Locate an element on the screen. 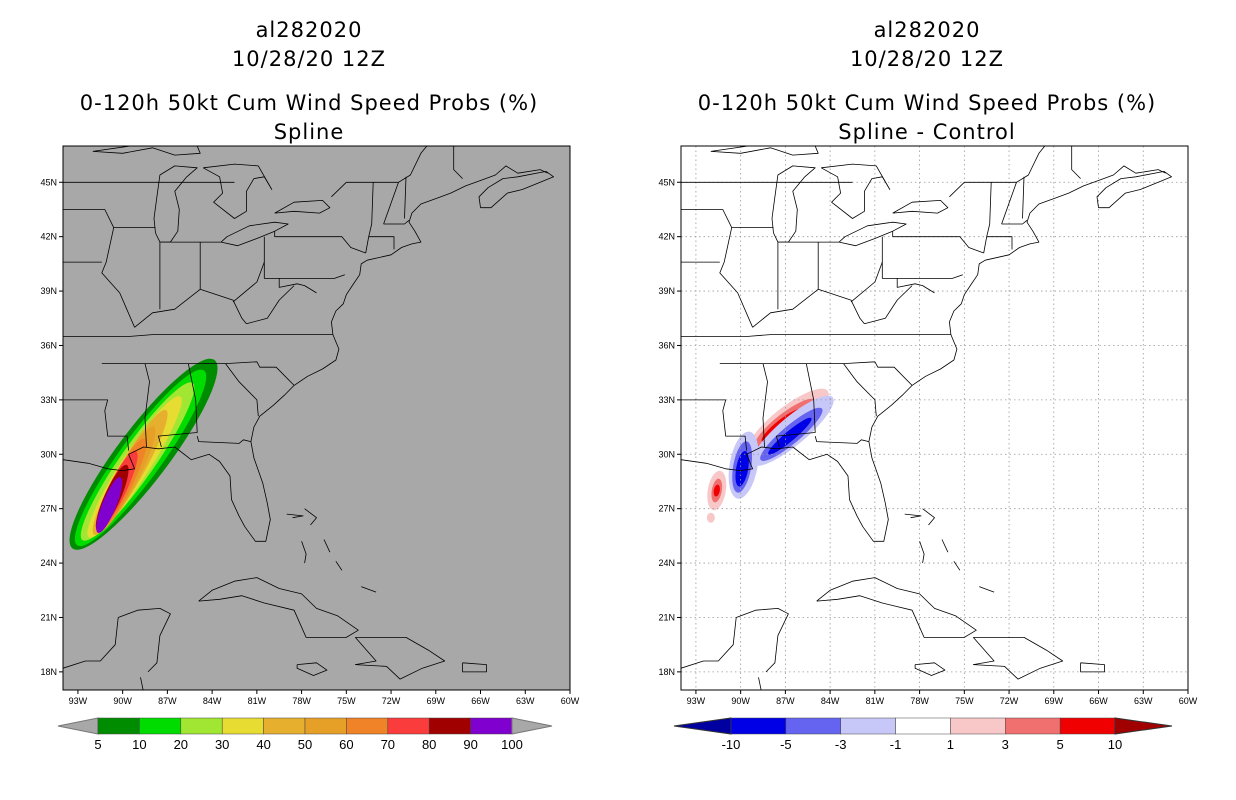 This screenshot has width=1236, height=800. lon-tick-label: 81W is located at coordinates (875, 701).